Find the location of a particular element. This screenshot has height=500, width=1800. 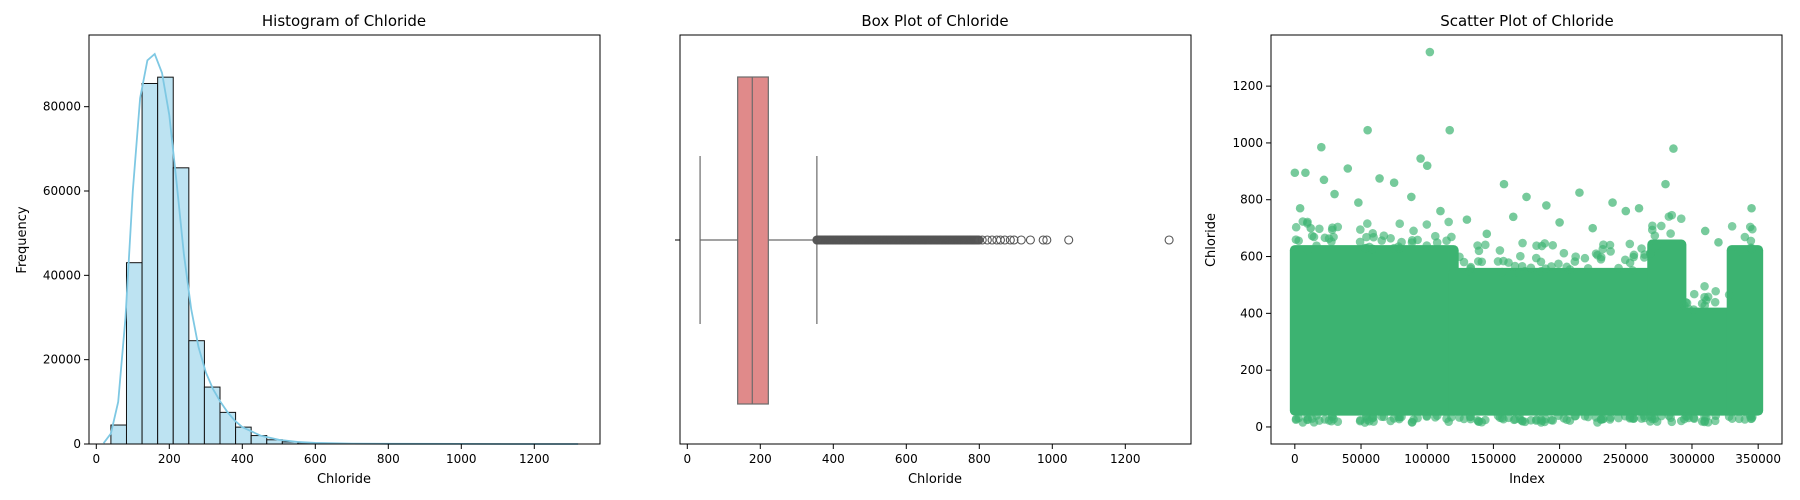

boxplot-xtick-label: 0 is located at coordinates (687, 459).